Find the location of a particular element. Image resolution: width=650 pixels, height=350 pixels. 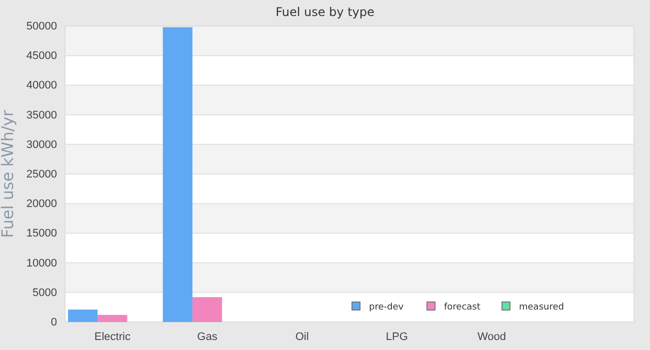

y-tick-label: 0 is located at coordinates (53, 322).